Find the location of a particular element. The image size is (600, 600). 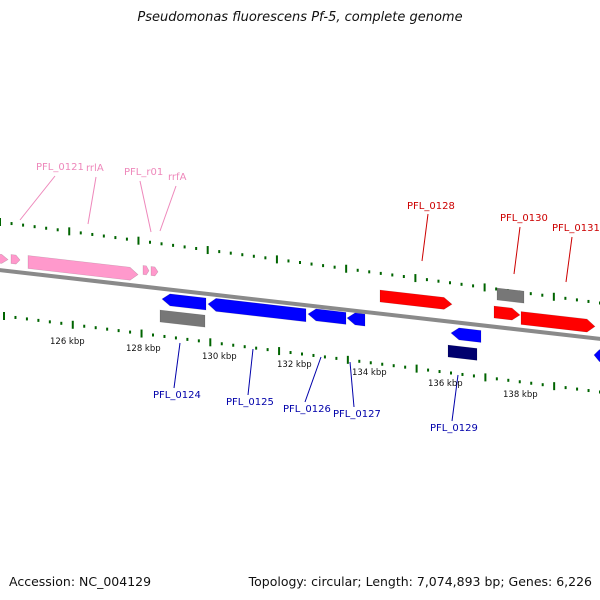

gene-label: PFL_0130 is located at coordinates (524, 218).